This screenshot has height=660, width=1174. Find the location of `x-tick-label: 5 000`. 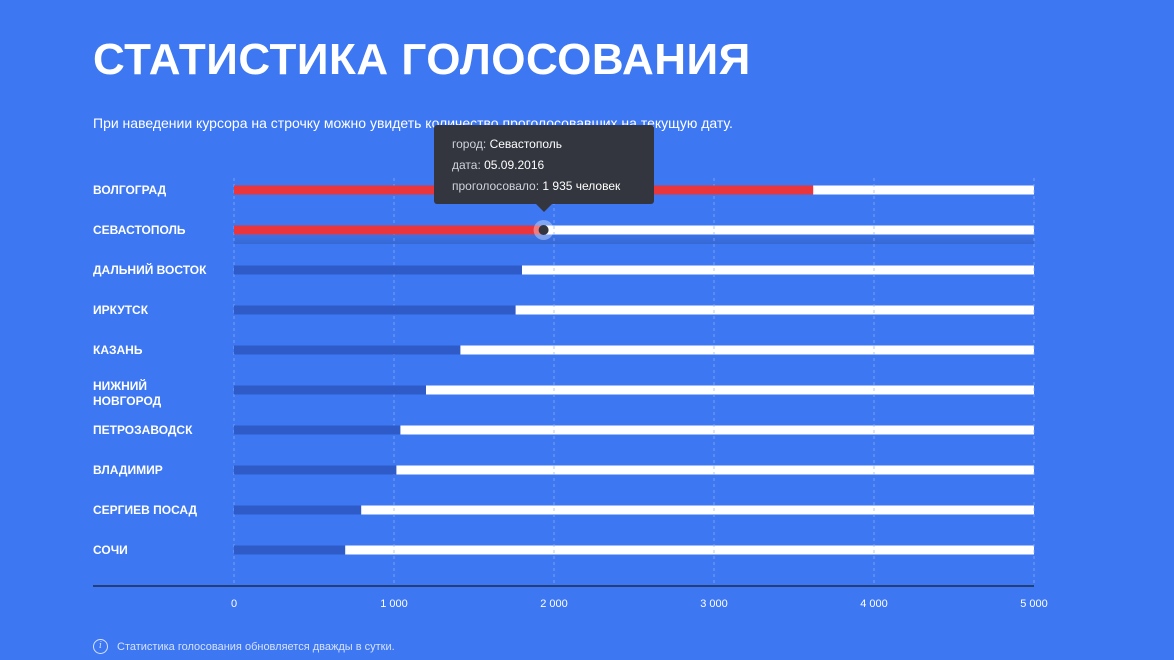

x-tick-label: 5 000 is located at coordinates (1034, 604).